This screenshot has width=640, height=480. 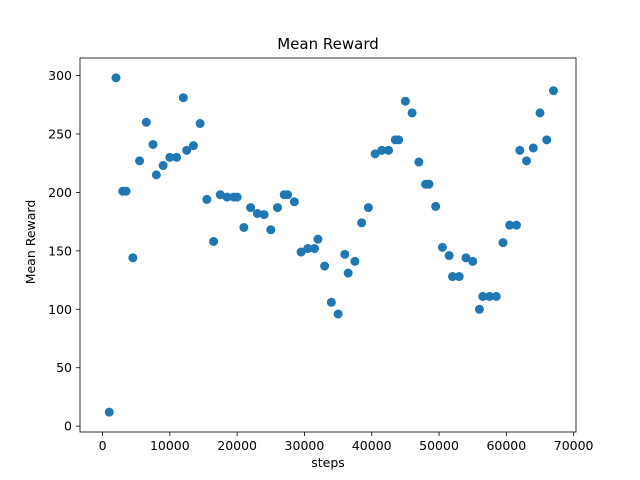 I want to click on x-tick-label: 0, so click(x=103, y=445).